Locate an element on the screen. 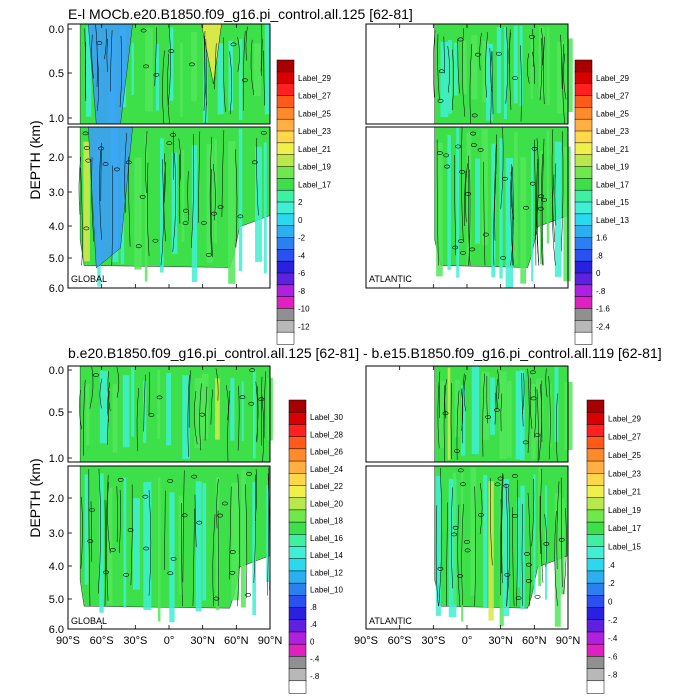  colorbar-label: 0 is located at coordinates (598, 273).